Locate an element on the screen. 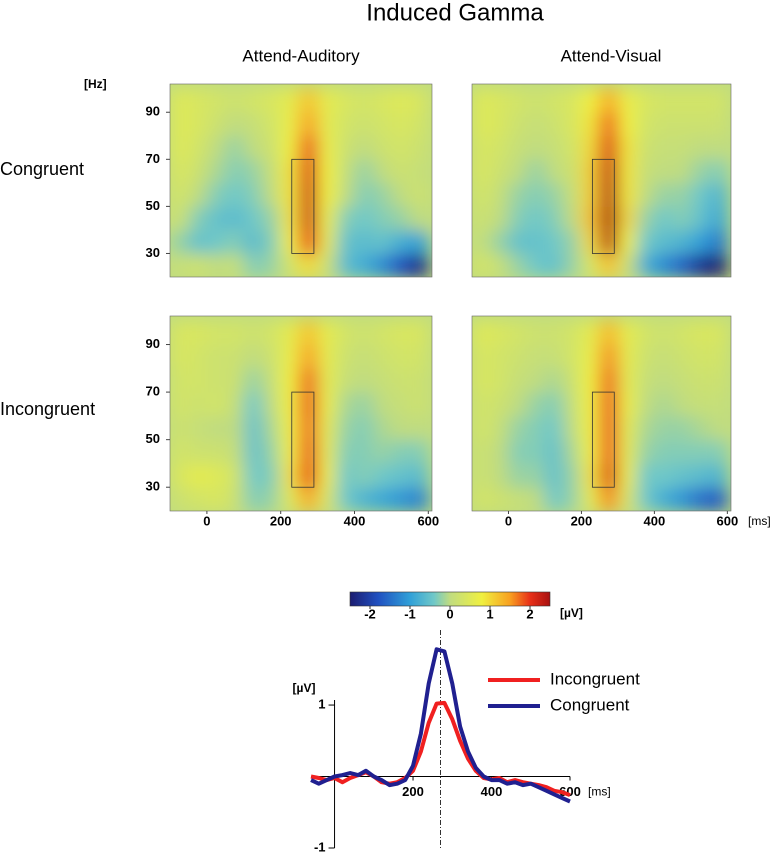 Image resolution: width=774 pixels, height=853 pixels. y-unit: [Hz] is located at coordinates (95, 84).